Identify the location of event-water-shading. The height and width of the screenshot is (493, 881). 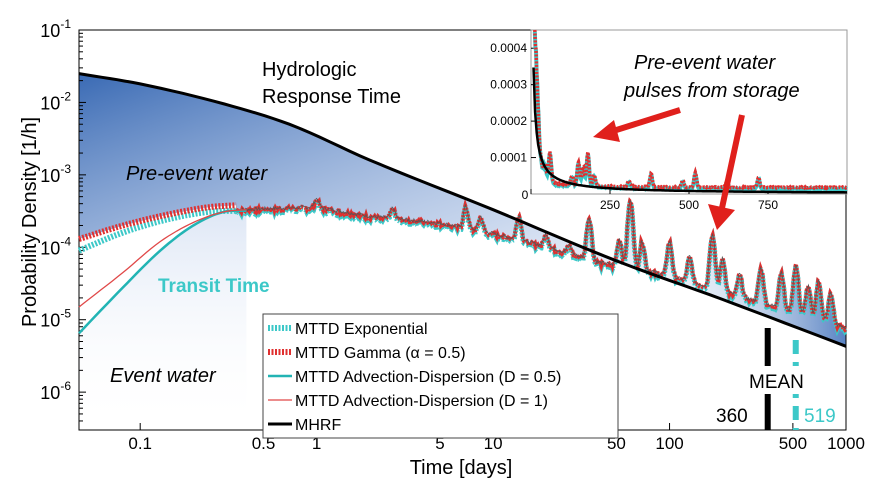
(163, 320).